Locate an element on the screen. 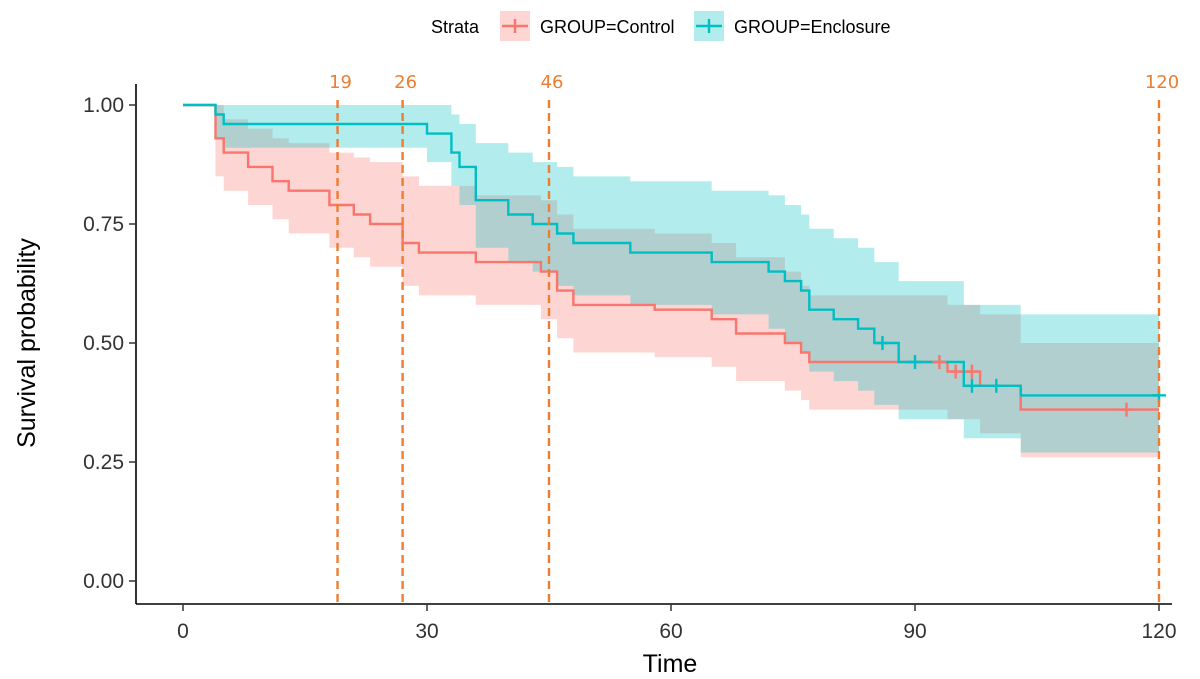 Image resolution: width=1200 pixels, height=679 pixels. legend-item: GROUP=Control is located at coordinates (587, 26).